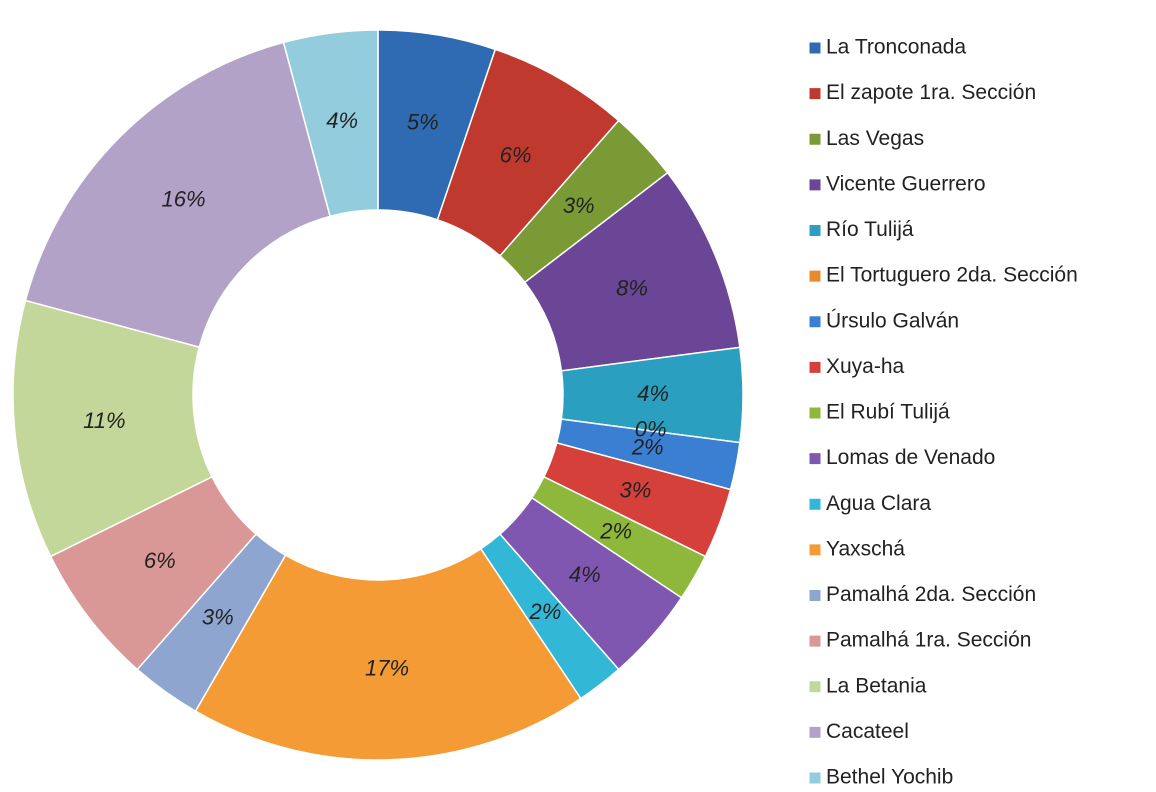 The width and height of the screenshot is (1156, 792). I want to click on legend-label: La Tronconada, so click(896, 47).